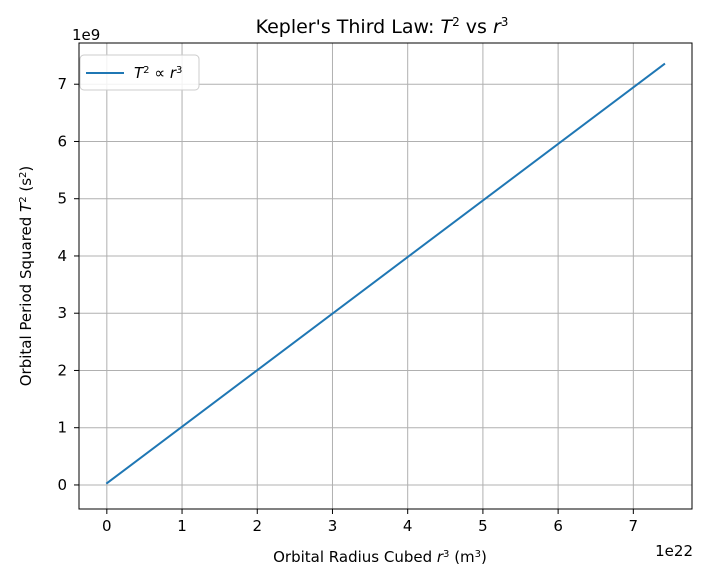 Image resolution: width=702 pixels, height=578 pixels. What do you see at coordinates (62, 84) in the screenshot?
I see `y-tick-label: 7` at bounding box center [62, 84].